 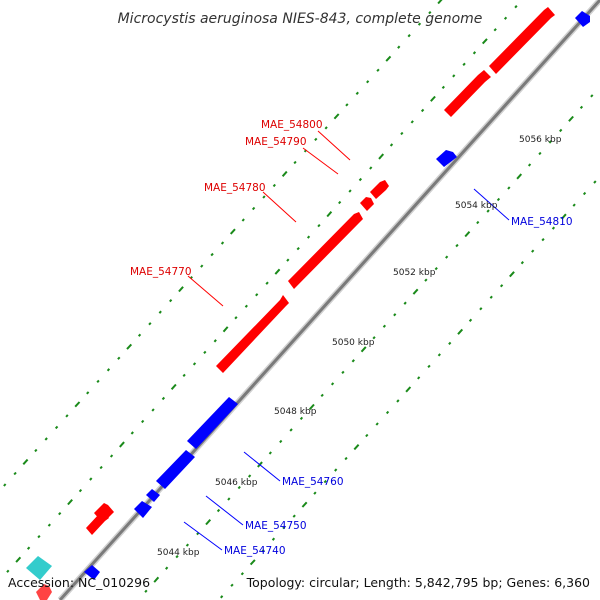 I want to click on gene-label-mae-54790: MAE_54790, so click(x=276, y=142).